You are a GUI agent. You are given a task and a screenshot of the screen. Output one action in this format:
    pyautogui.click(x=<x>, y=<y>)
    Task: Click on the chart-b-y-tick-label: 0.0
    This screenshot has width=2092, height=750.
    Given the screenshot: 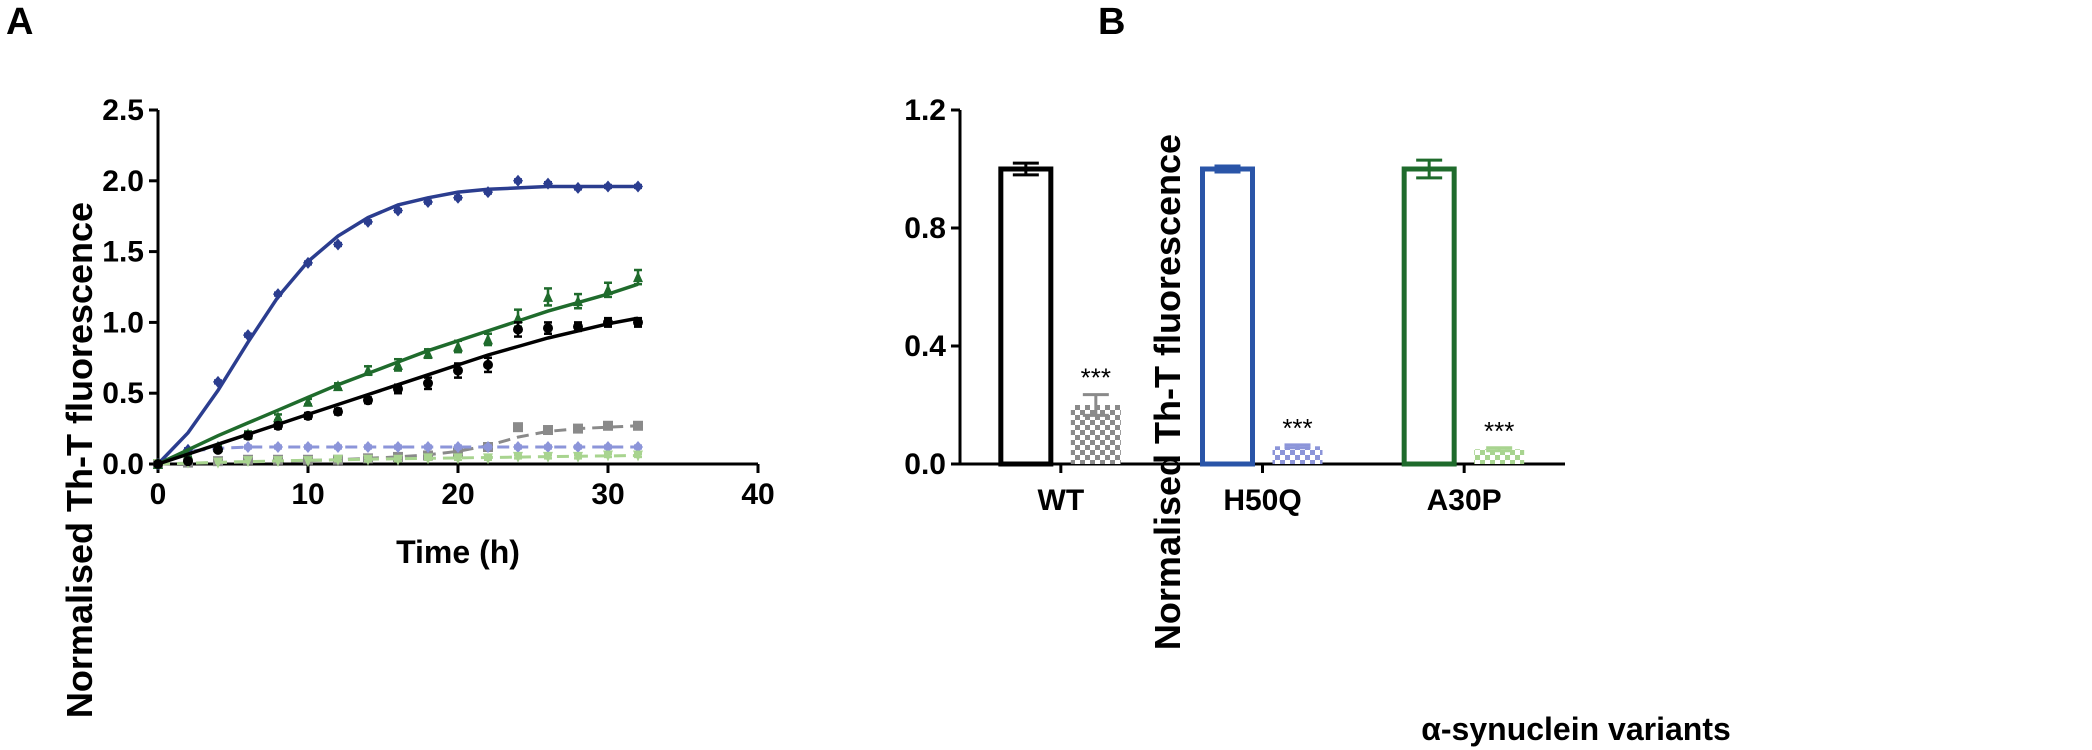 What is the action you would take?
    pyautogui.click(x=925, y=464)
    